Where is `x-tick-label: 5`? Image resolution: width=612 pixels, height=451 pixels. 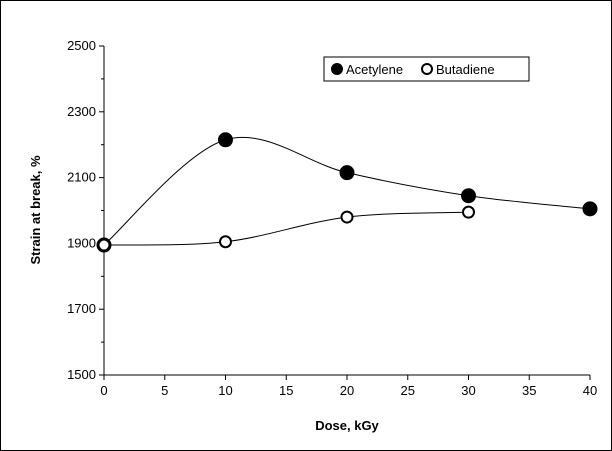 x-tick-label: 5 is located at coordinates (164, 390).